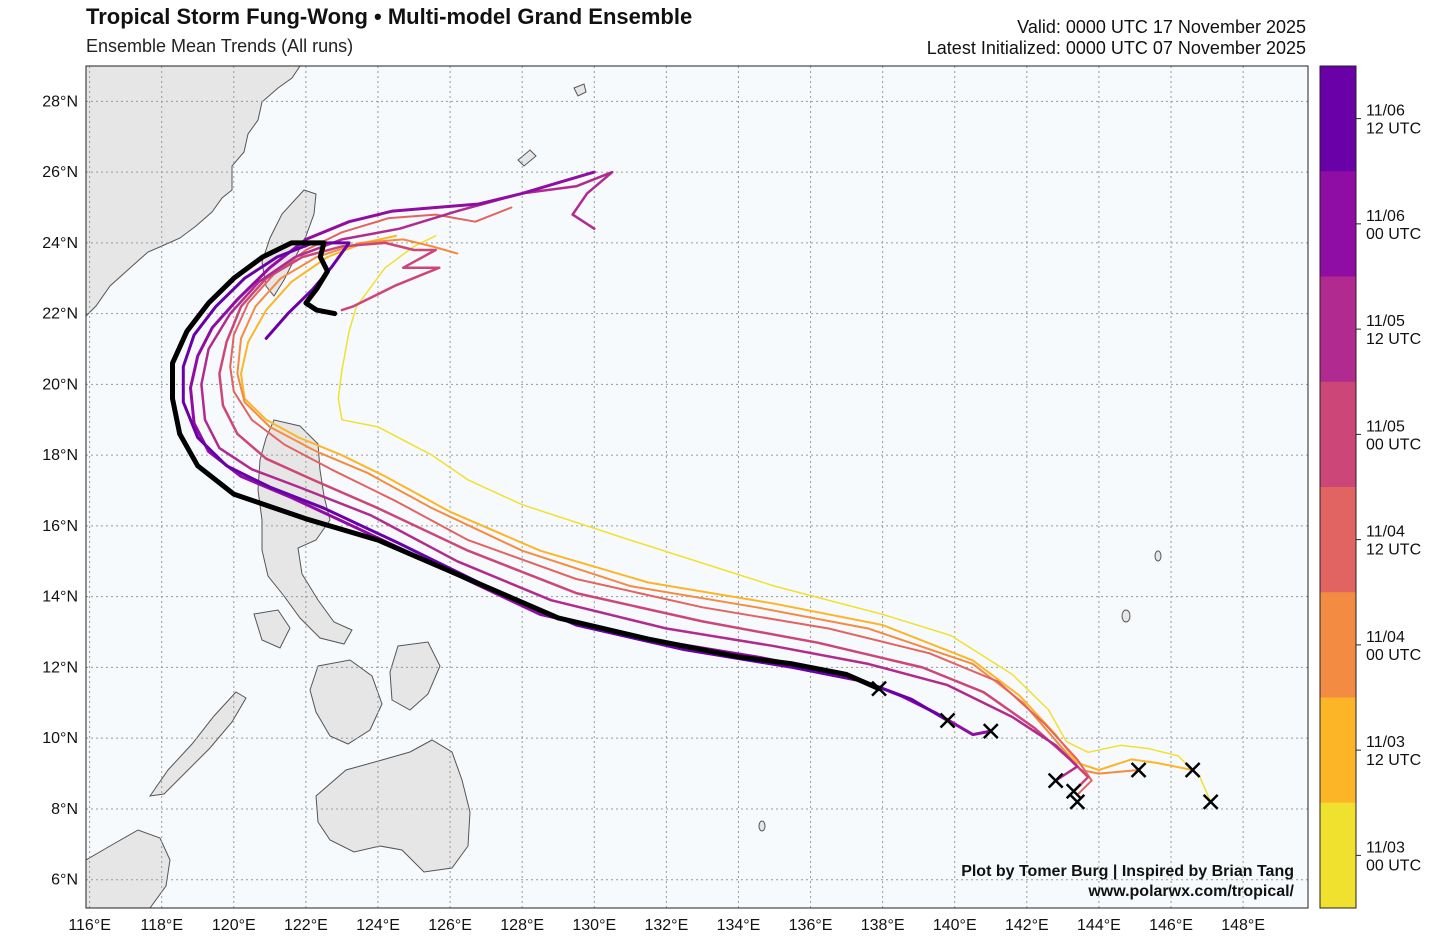 The image size is (1456, 936). I want to click on lat-label: 24°N, so click(60, 243).